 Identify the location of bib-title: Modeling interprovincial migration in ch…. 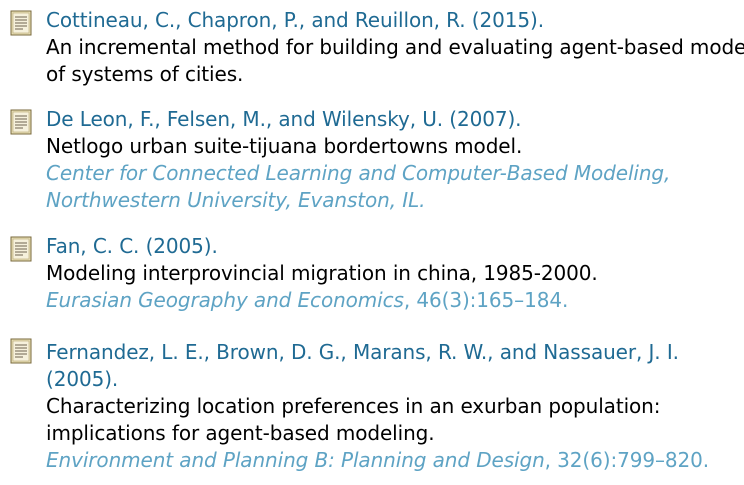
(322, 273).